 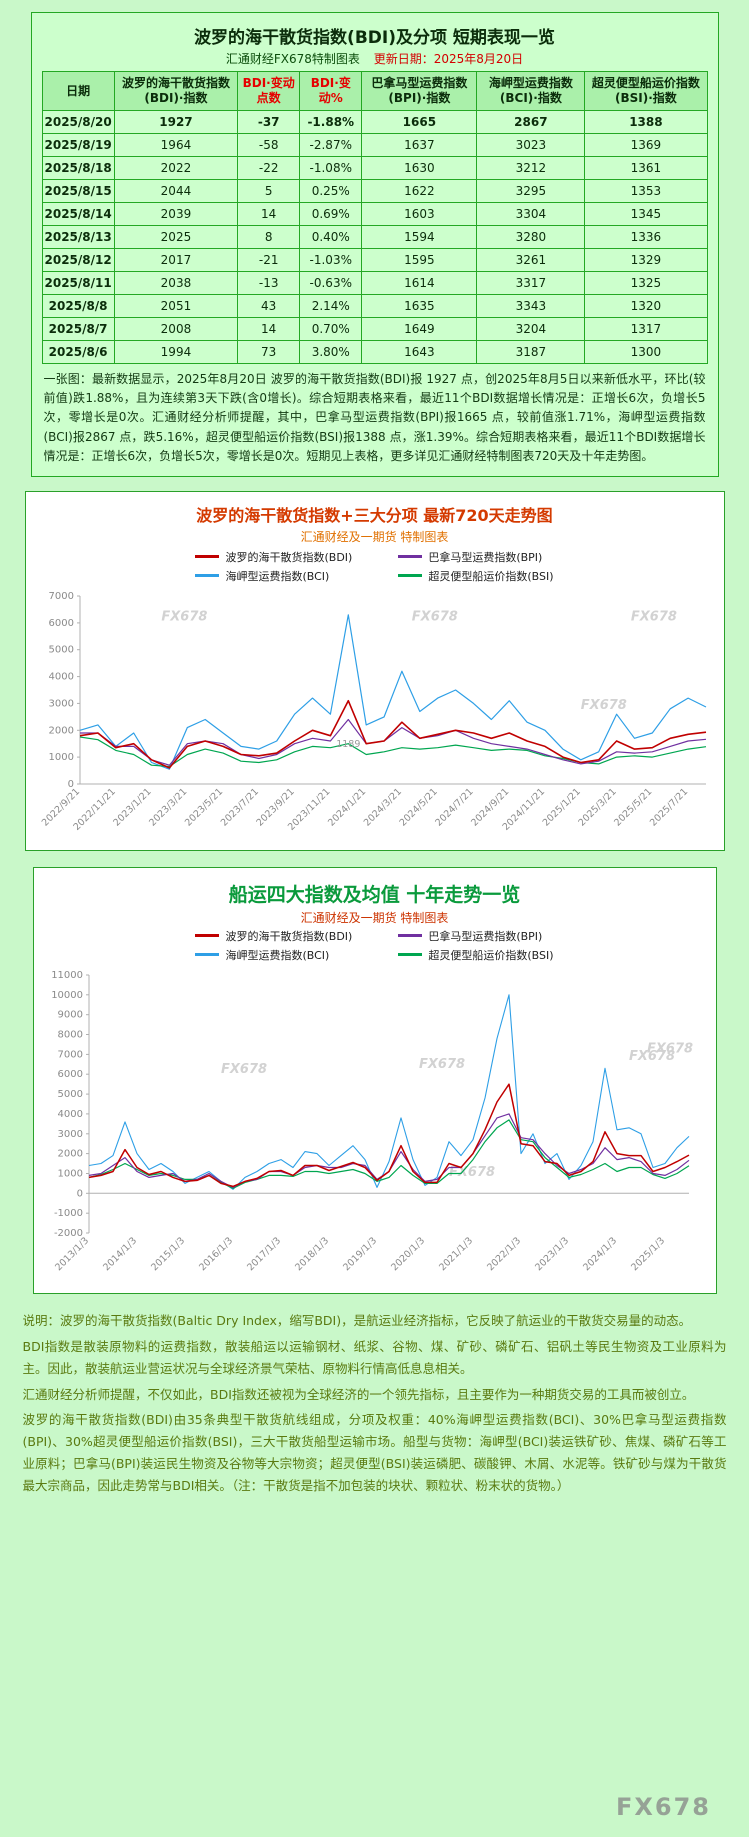 I want to click on table-source: 汇通财经FX678特制图表, so click(x=292, y=59).